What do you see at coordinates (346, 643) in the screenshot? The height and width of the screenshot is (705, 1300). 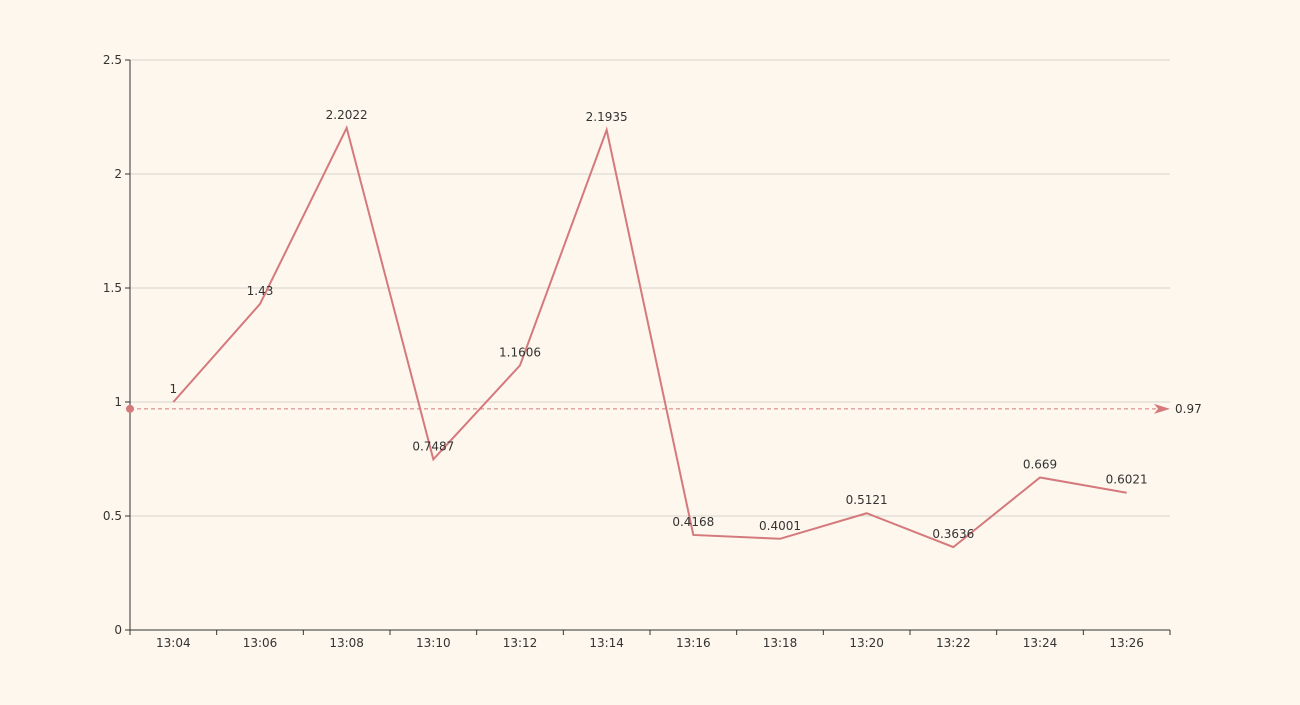 I see `x-tick-label: 13:08` at bounding box center [346, 643].